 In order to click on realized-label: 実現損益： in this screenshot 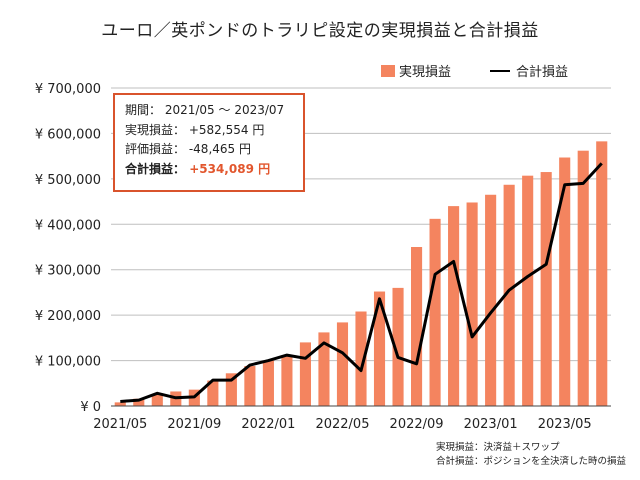, I will do `click(155, 129)`.